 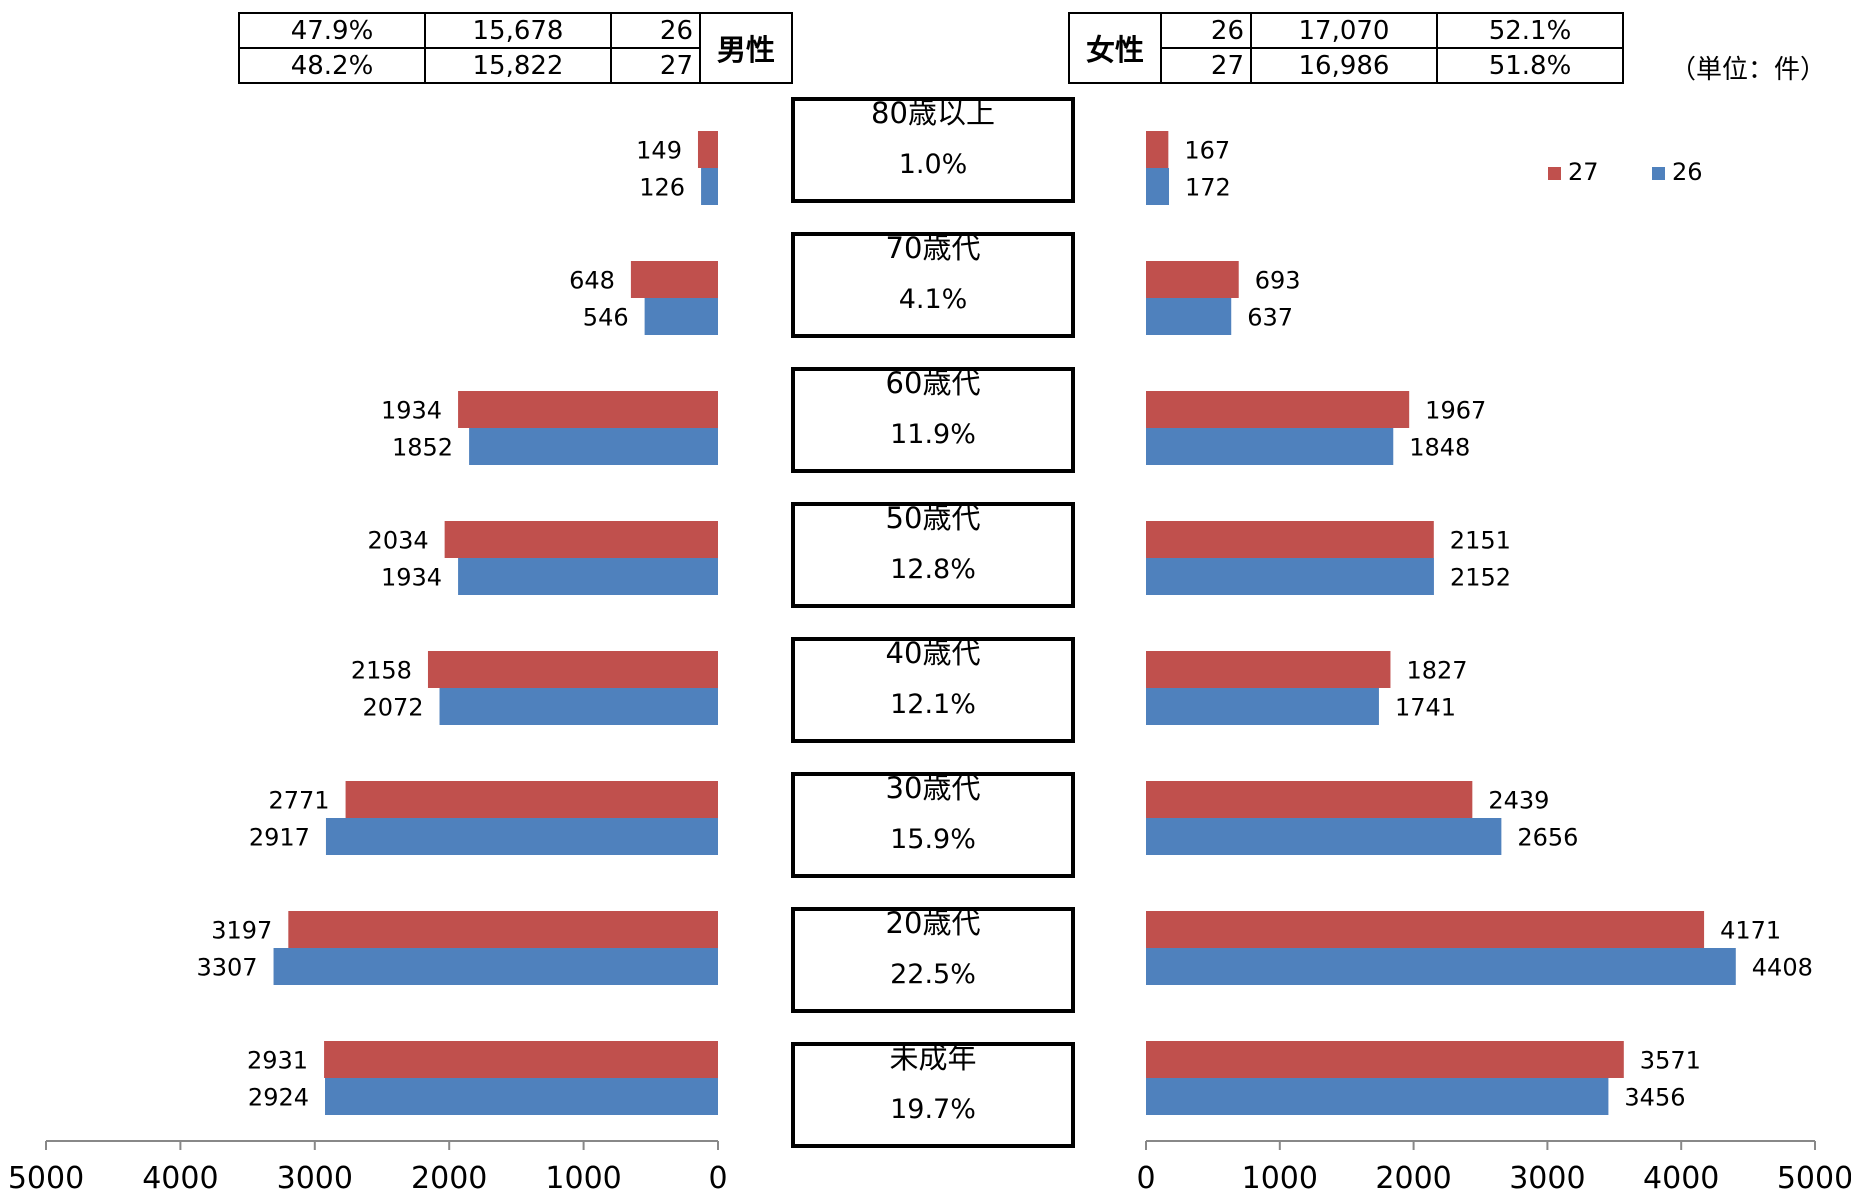 I want to click on age-category-label: 未成年, so click(x=933, y=1058).